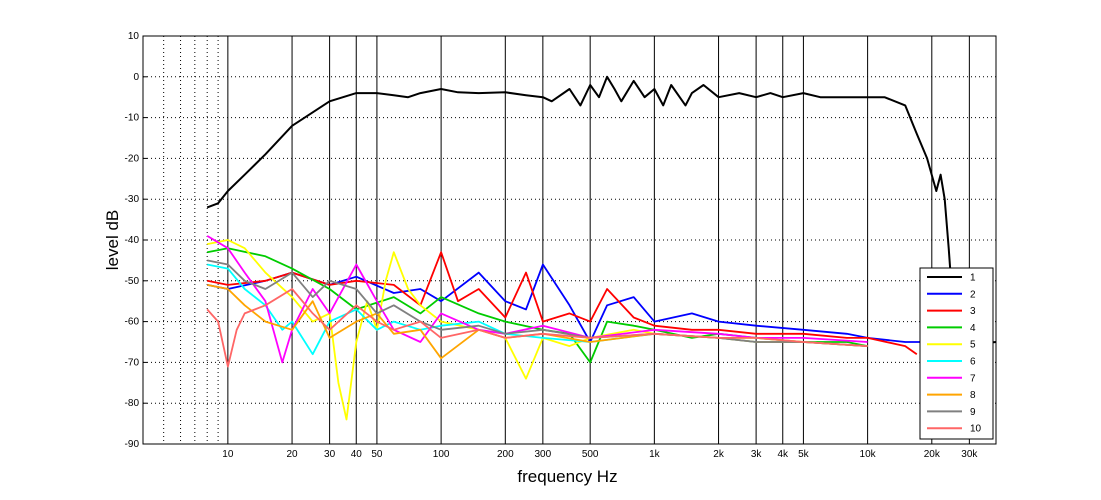 The height and width of the screenshot is (500, 1101). I want to click on x-tick-label: 10, so click(228, 454).